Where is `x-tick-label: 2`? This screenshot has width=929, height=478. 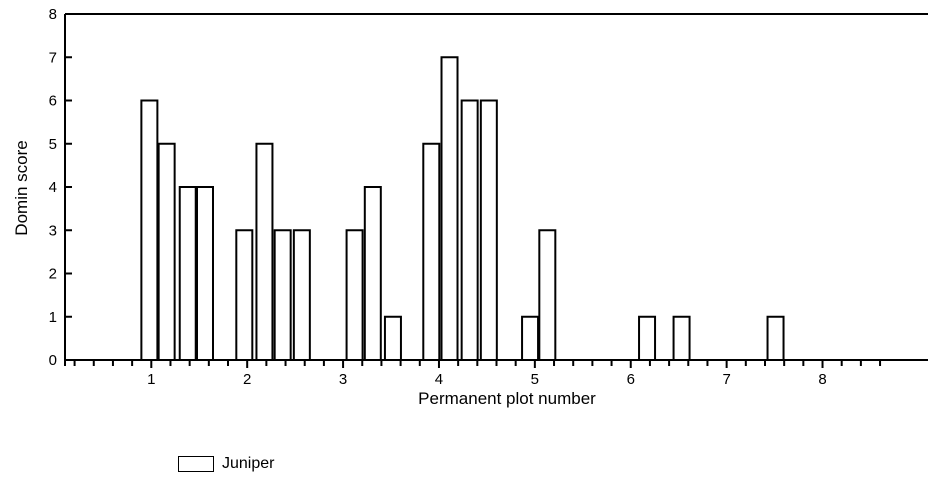
x-tick-label: 2 is located at coordinates (247, 379).